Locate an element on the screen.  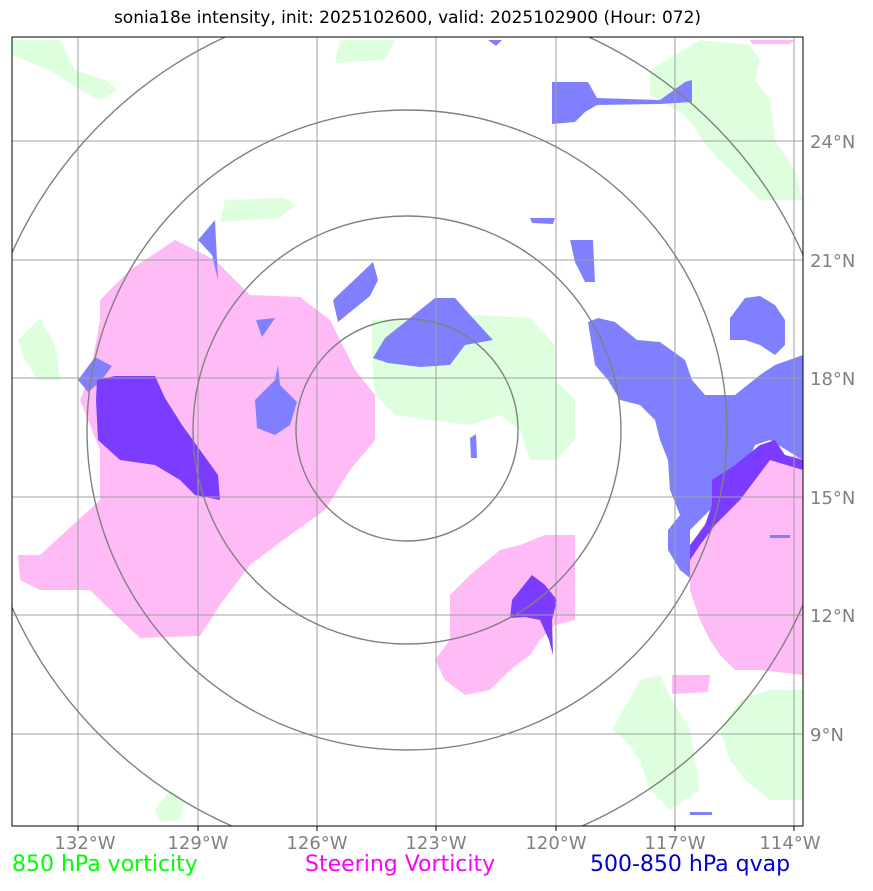
legend-steering-vorticity: Steering Vorticity is located at coordinates (400, 864).